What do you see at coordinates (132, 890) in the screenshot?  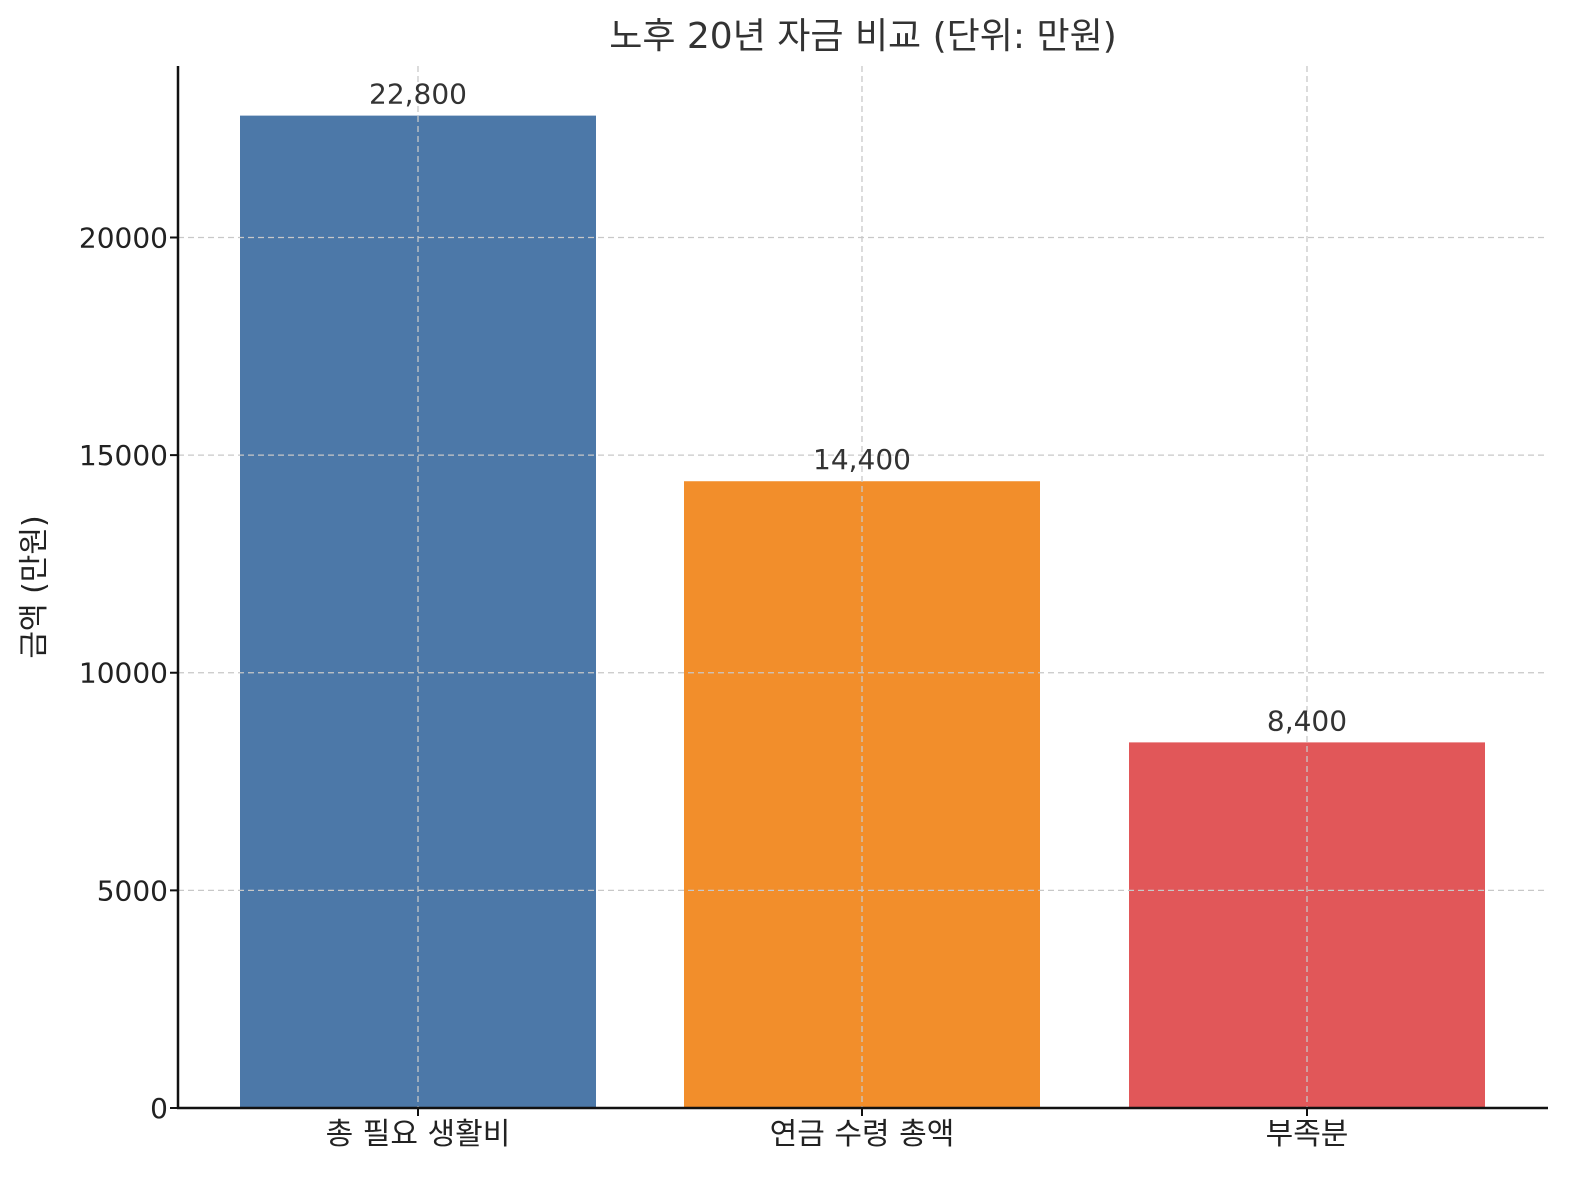 I see `y-tick-label-5000: 5000` at bounding box center [132, 890].